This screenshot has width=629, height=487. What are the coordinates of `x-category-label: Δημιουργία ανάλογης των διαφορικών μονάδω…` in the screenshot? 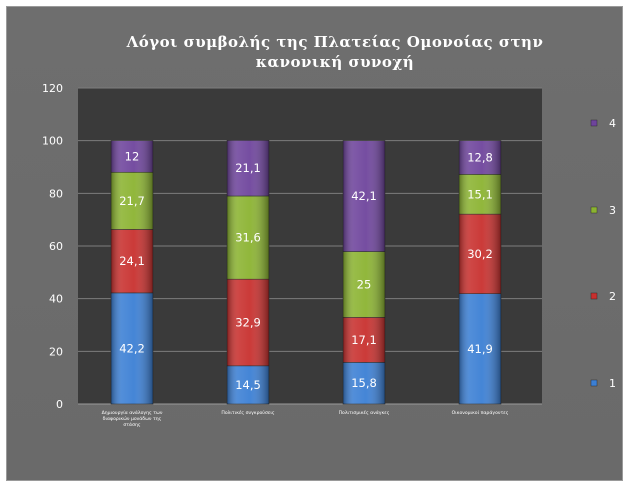 It's located at (132, 418).